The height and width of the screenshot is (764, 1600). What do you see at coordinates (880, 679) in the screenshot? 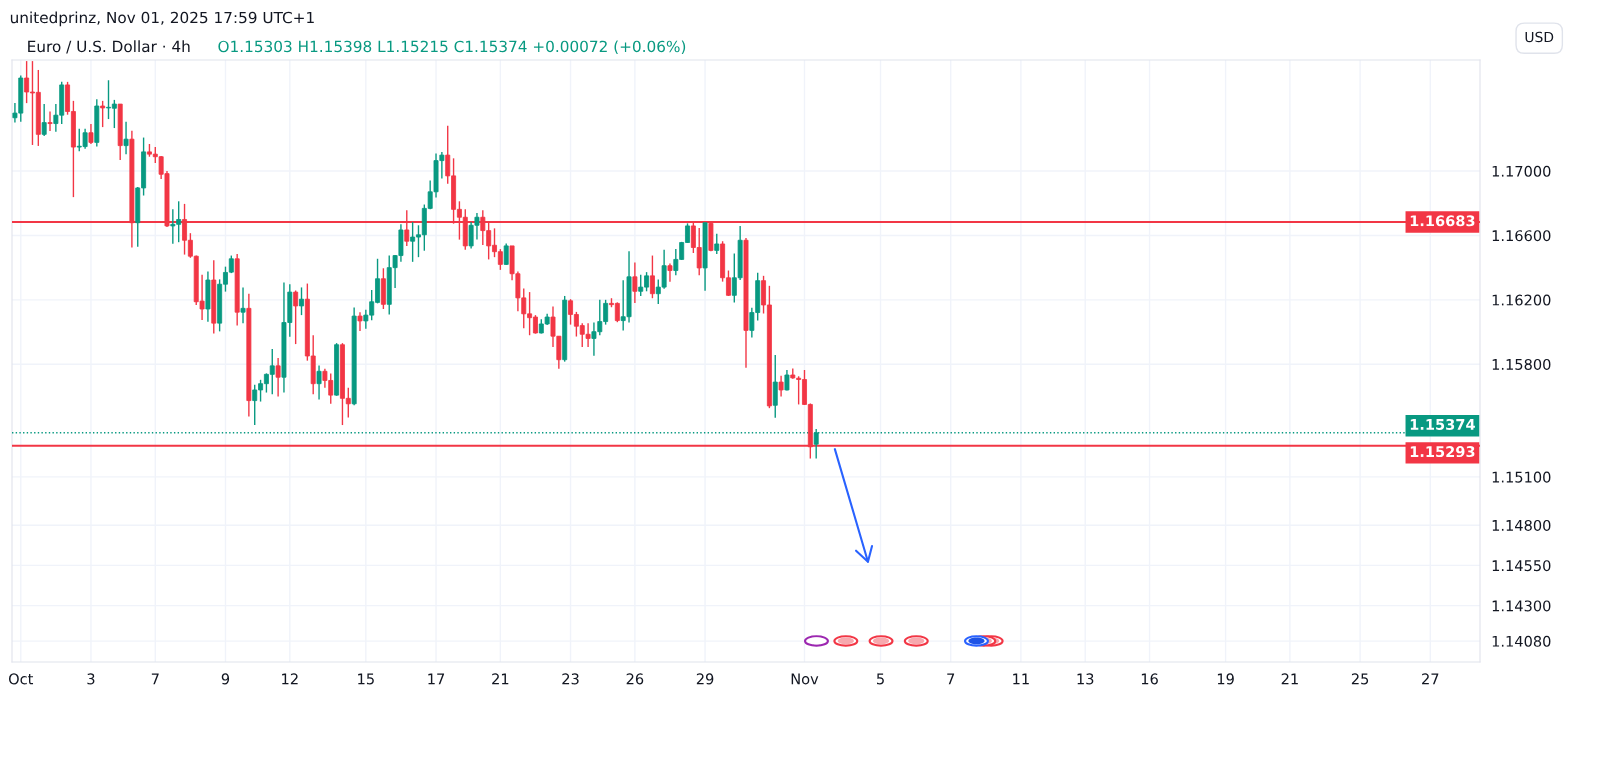
I see `x-tick-label: 5` at bounding box center [880, 679].